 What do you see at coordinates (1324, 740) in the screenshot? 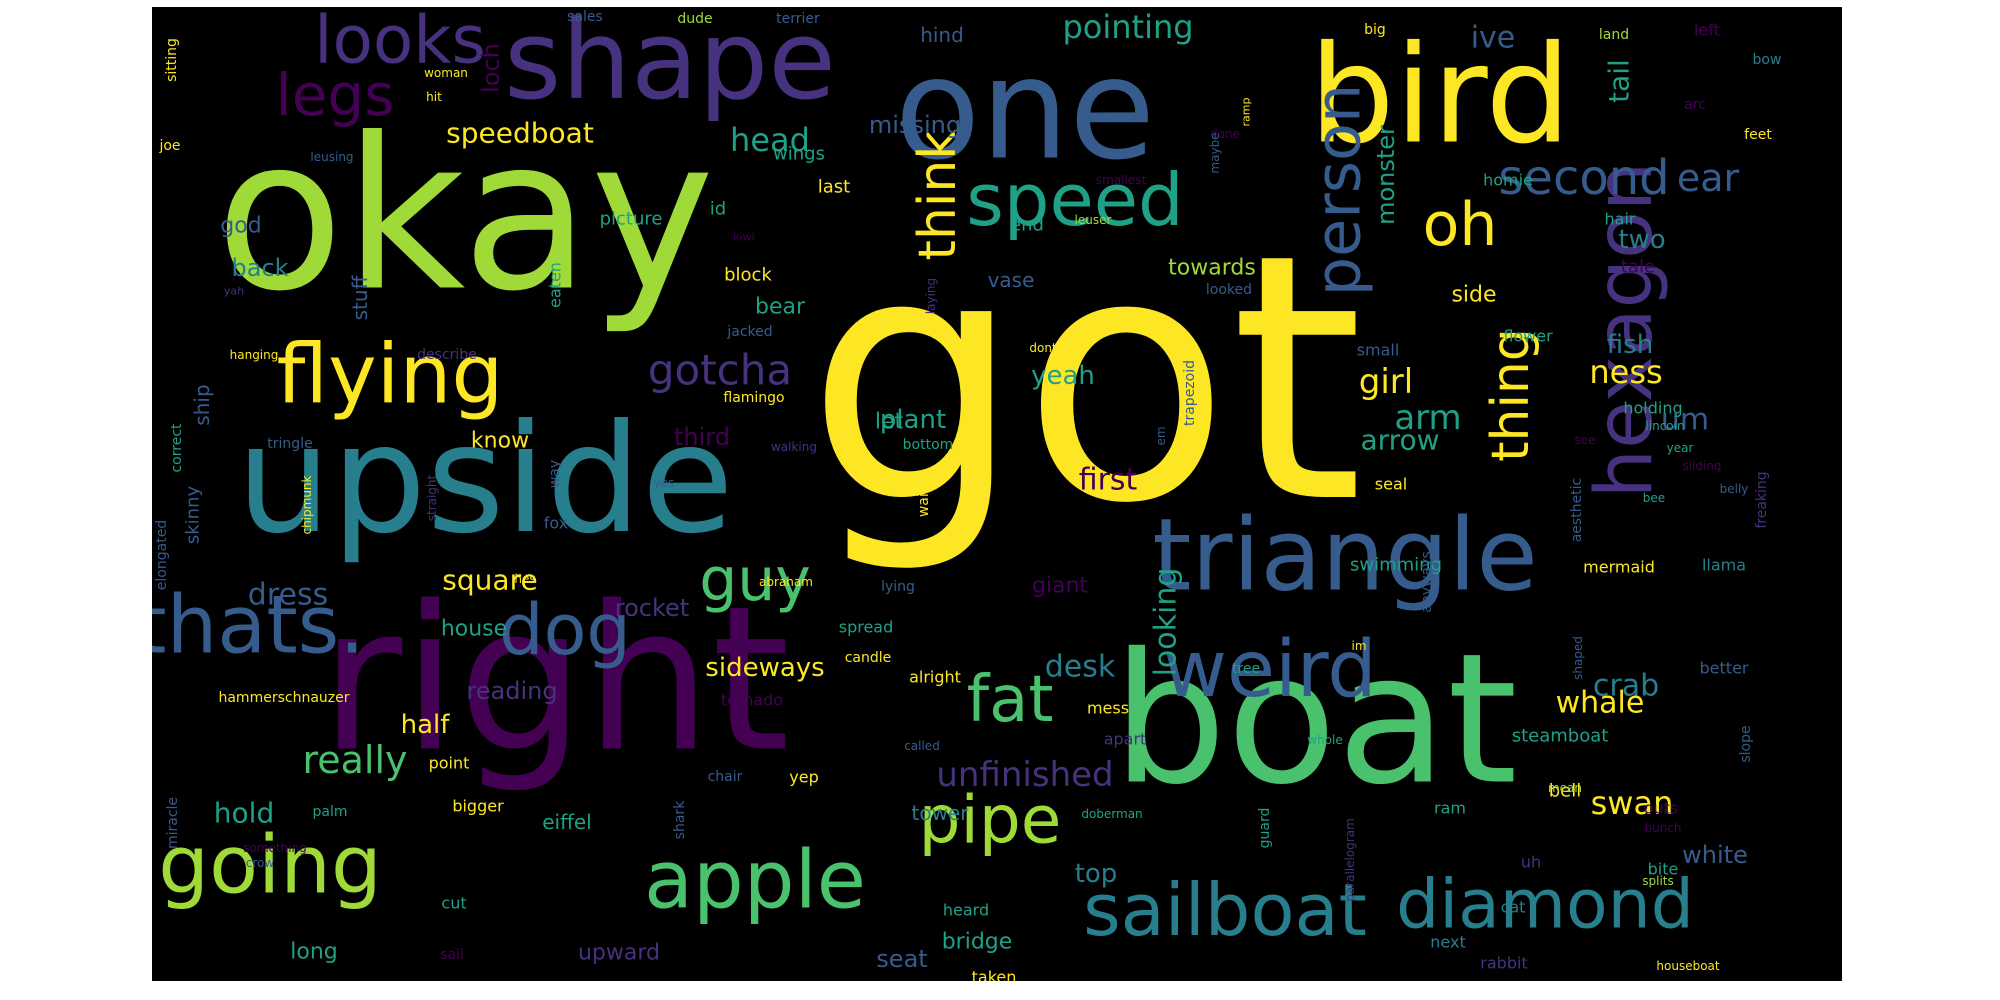
I see `word-whole: whole` at bounding box center [1324, 740].